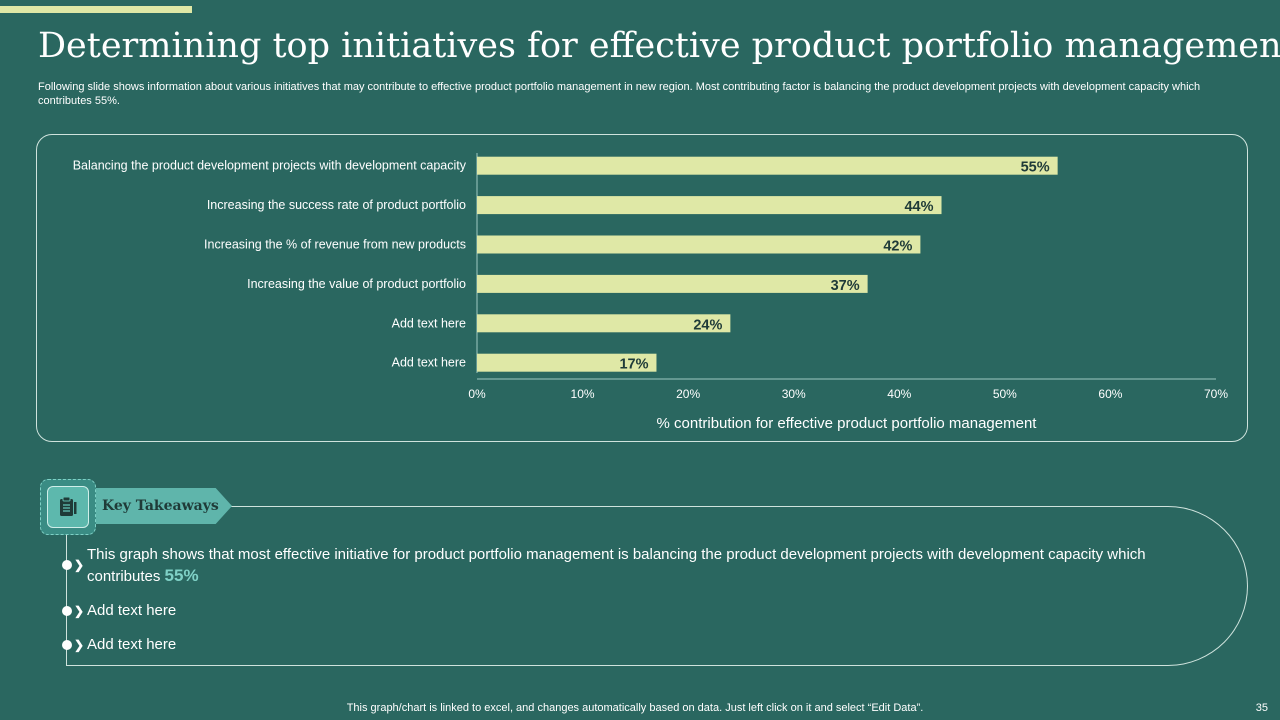 The height and width of the screenshot is (720, 1280). I want to click on category-label-5: Add text here, so click(429, 323).